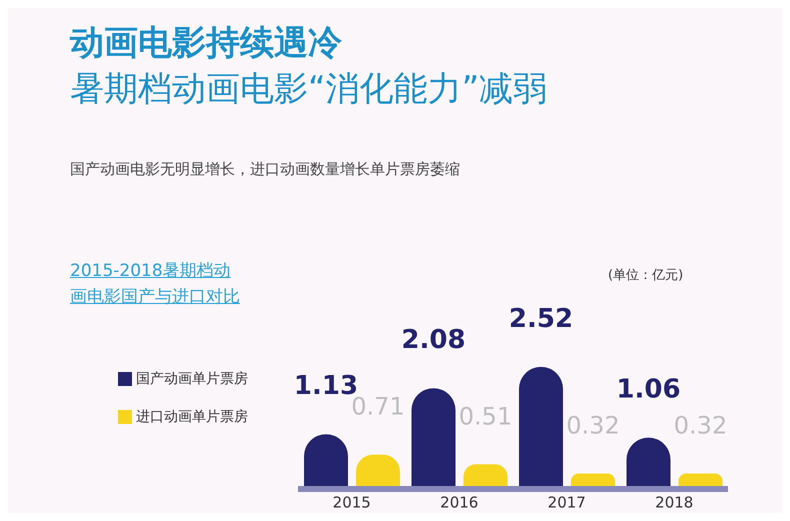 The width and height of the screenshot is (790, 521). Describe the element at coordinates (192, 417) in the screenshot. I see `legend-label: 进口动画单片票房` at that location.